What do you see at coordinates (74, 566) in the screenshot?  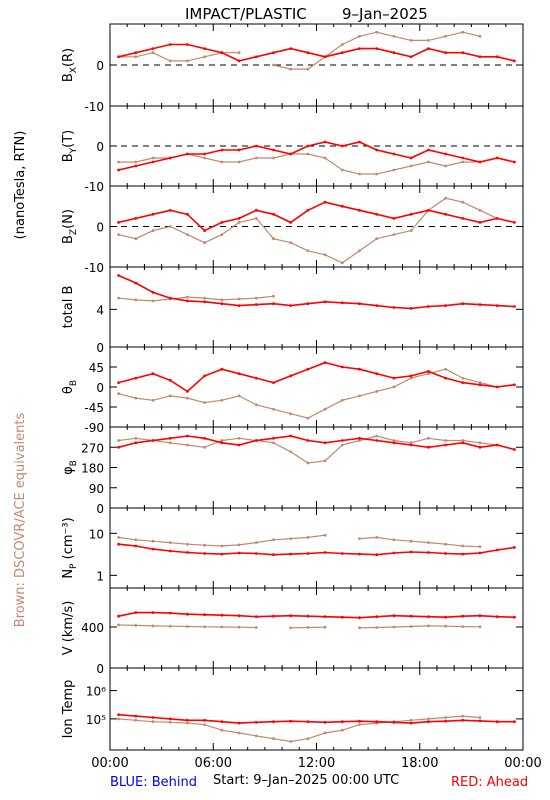 I see `y-label-sub: P` at bounding box center [74, 566].